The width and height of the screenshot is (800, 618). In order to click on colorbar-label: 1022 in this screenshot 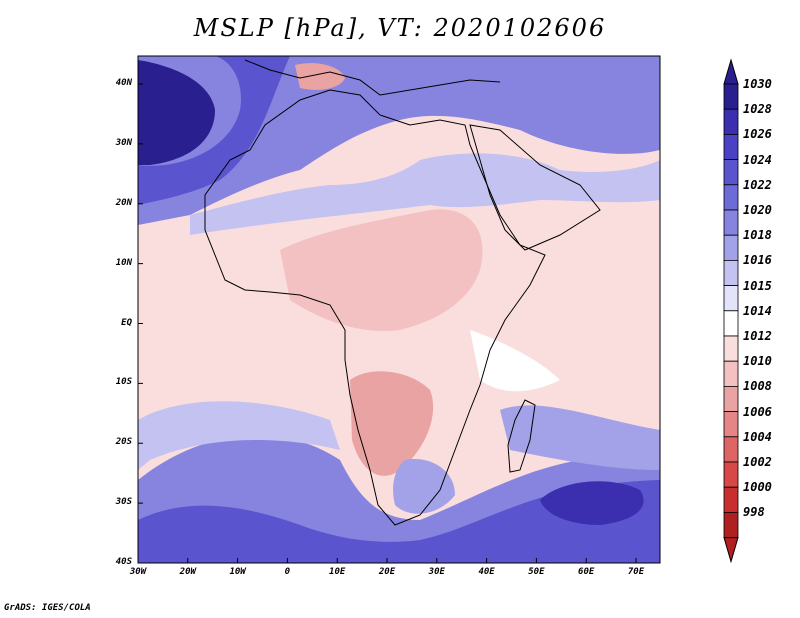, I will do `click(757, 184)`.